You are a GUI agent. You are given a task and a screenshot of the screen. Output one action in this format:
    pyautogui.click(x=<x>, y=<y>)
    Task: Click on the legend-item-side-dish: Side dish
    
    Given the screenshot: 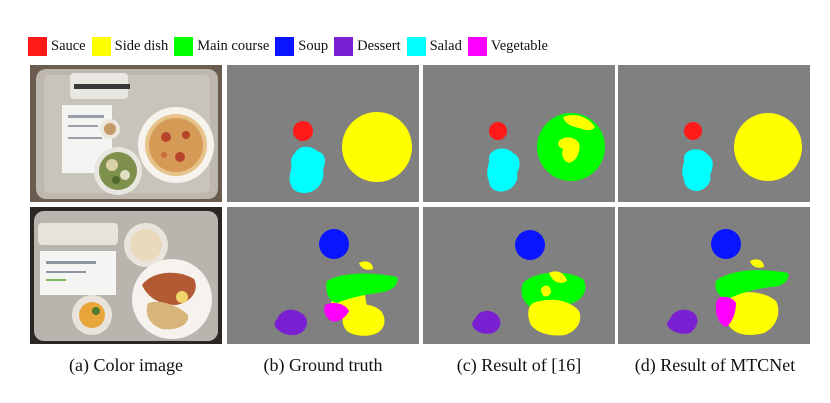 What is the action you would take?
    pyautogui.click(x=130, y=46)
    